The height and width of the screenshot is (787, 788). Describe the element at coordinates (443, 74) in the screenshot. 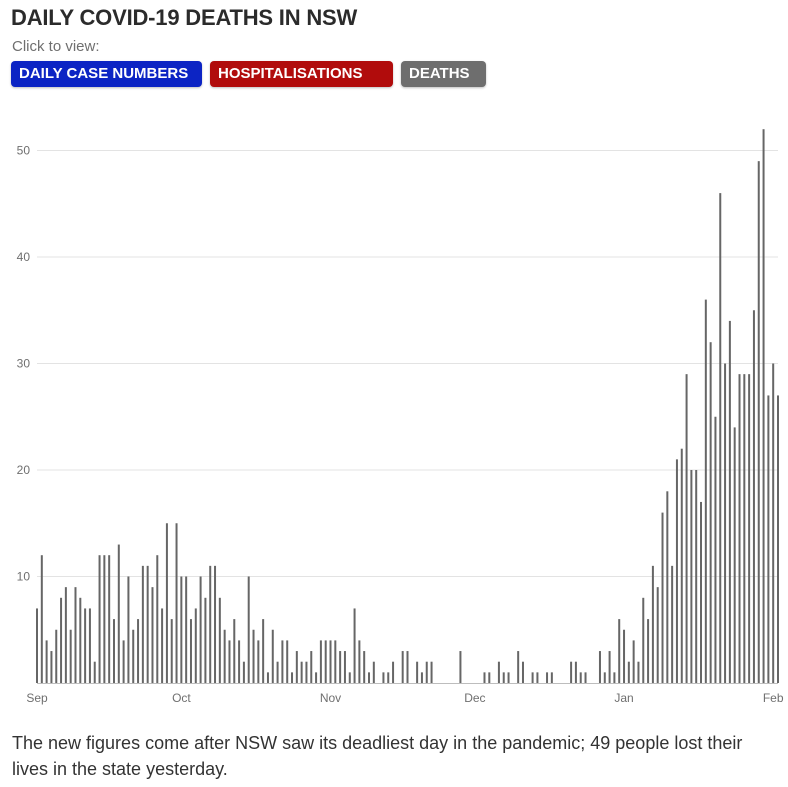

I see `deaths-button: DEATHS` at that location.